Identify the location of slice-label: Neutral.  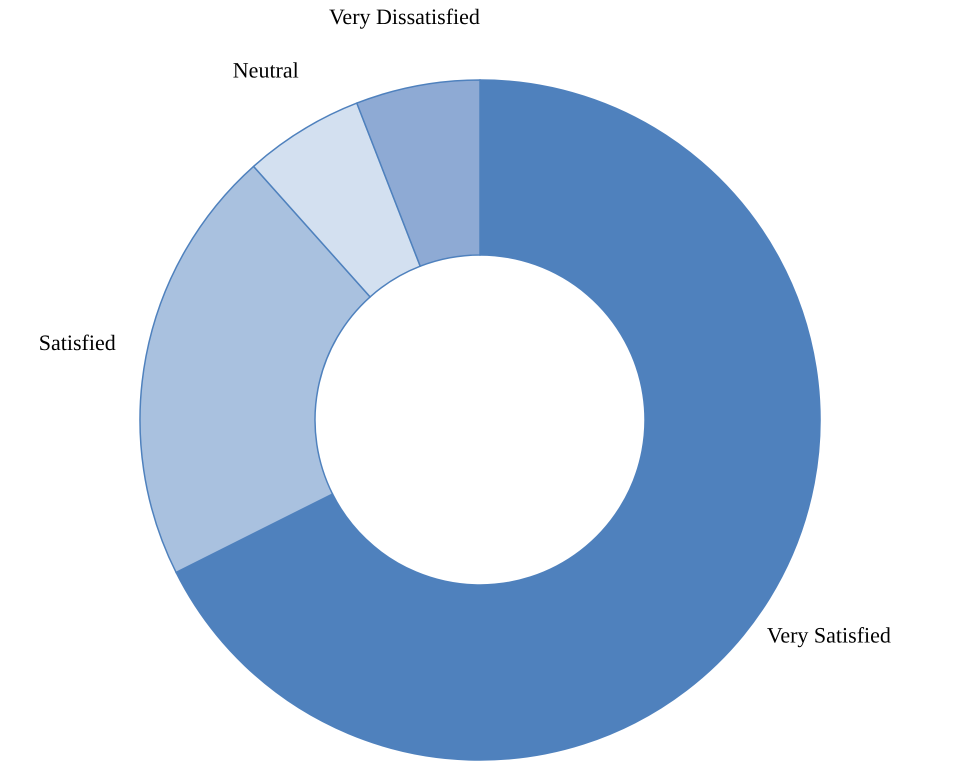
(265, 69).